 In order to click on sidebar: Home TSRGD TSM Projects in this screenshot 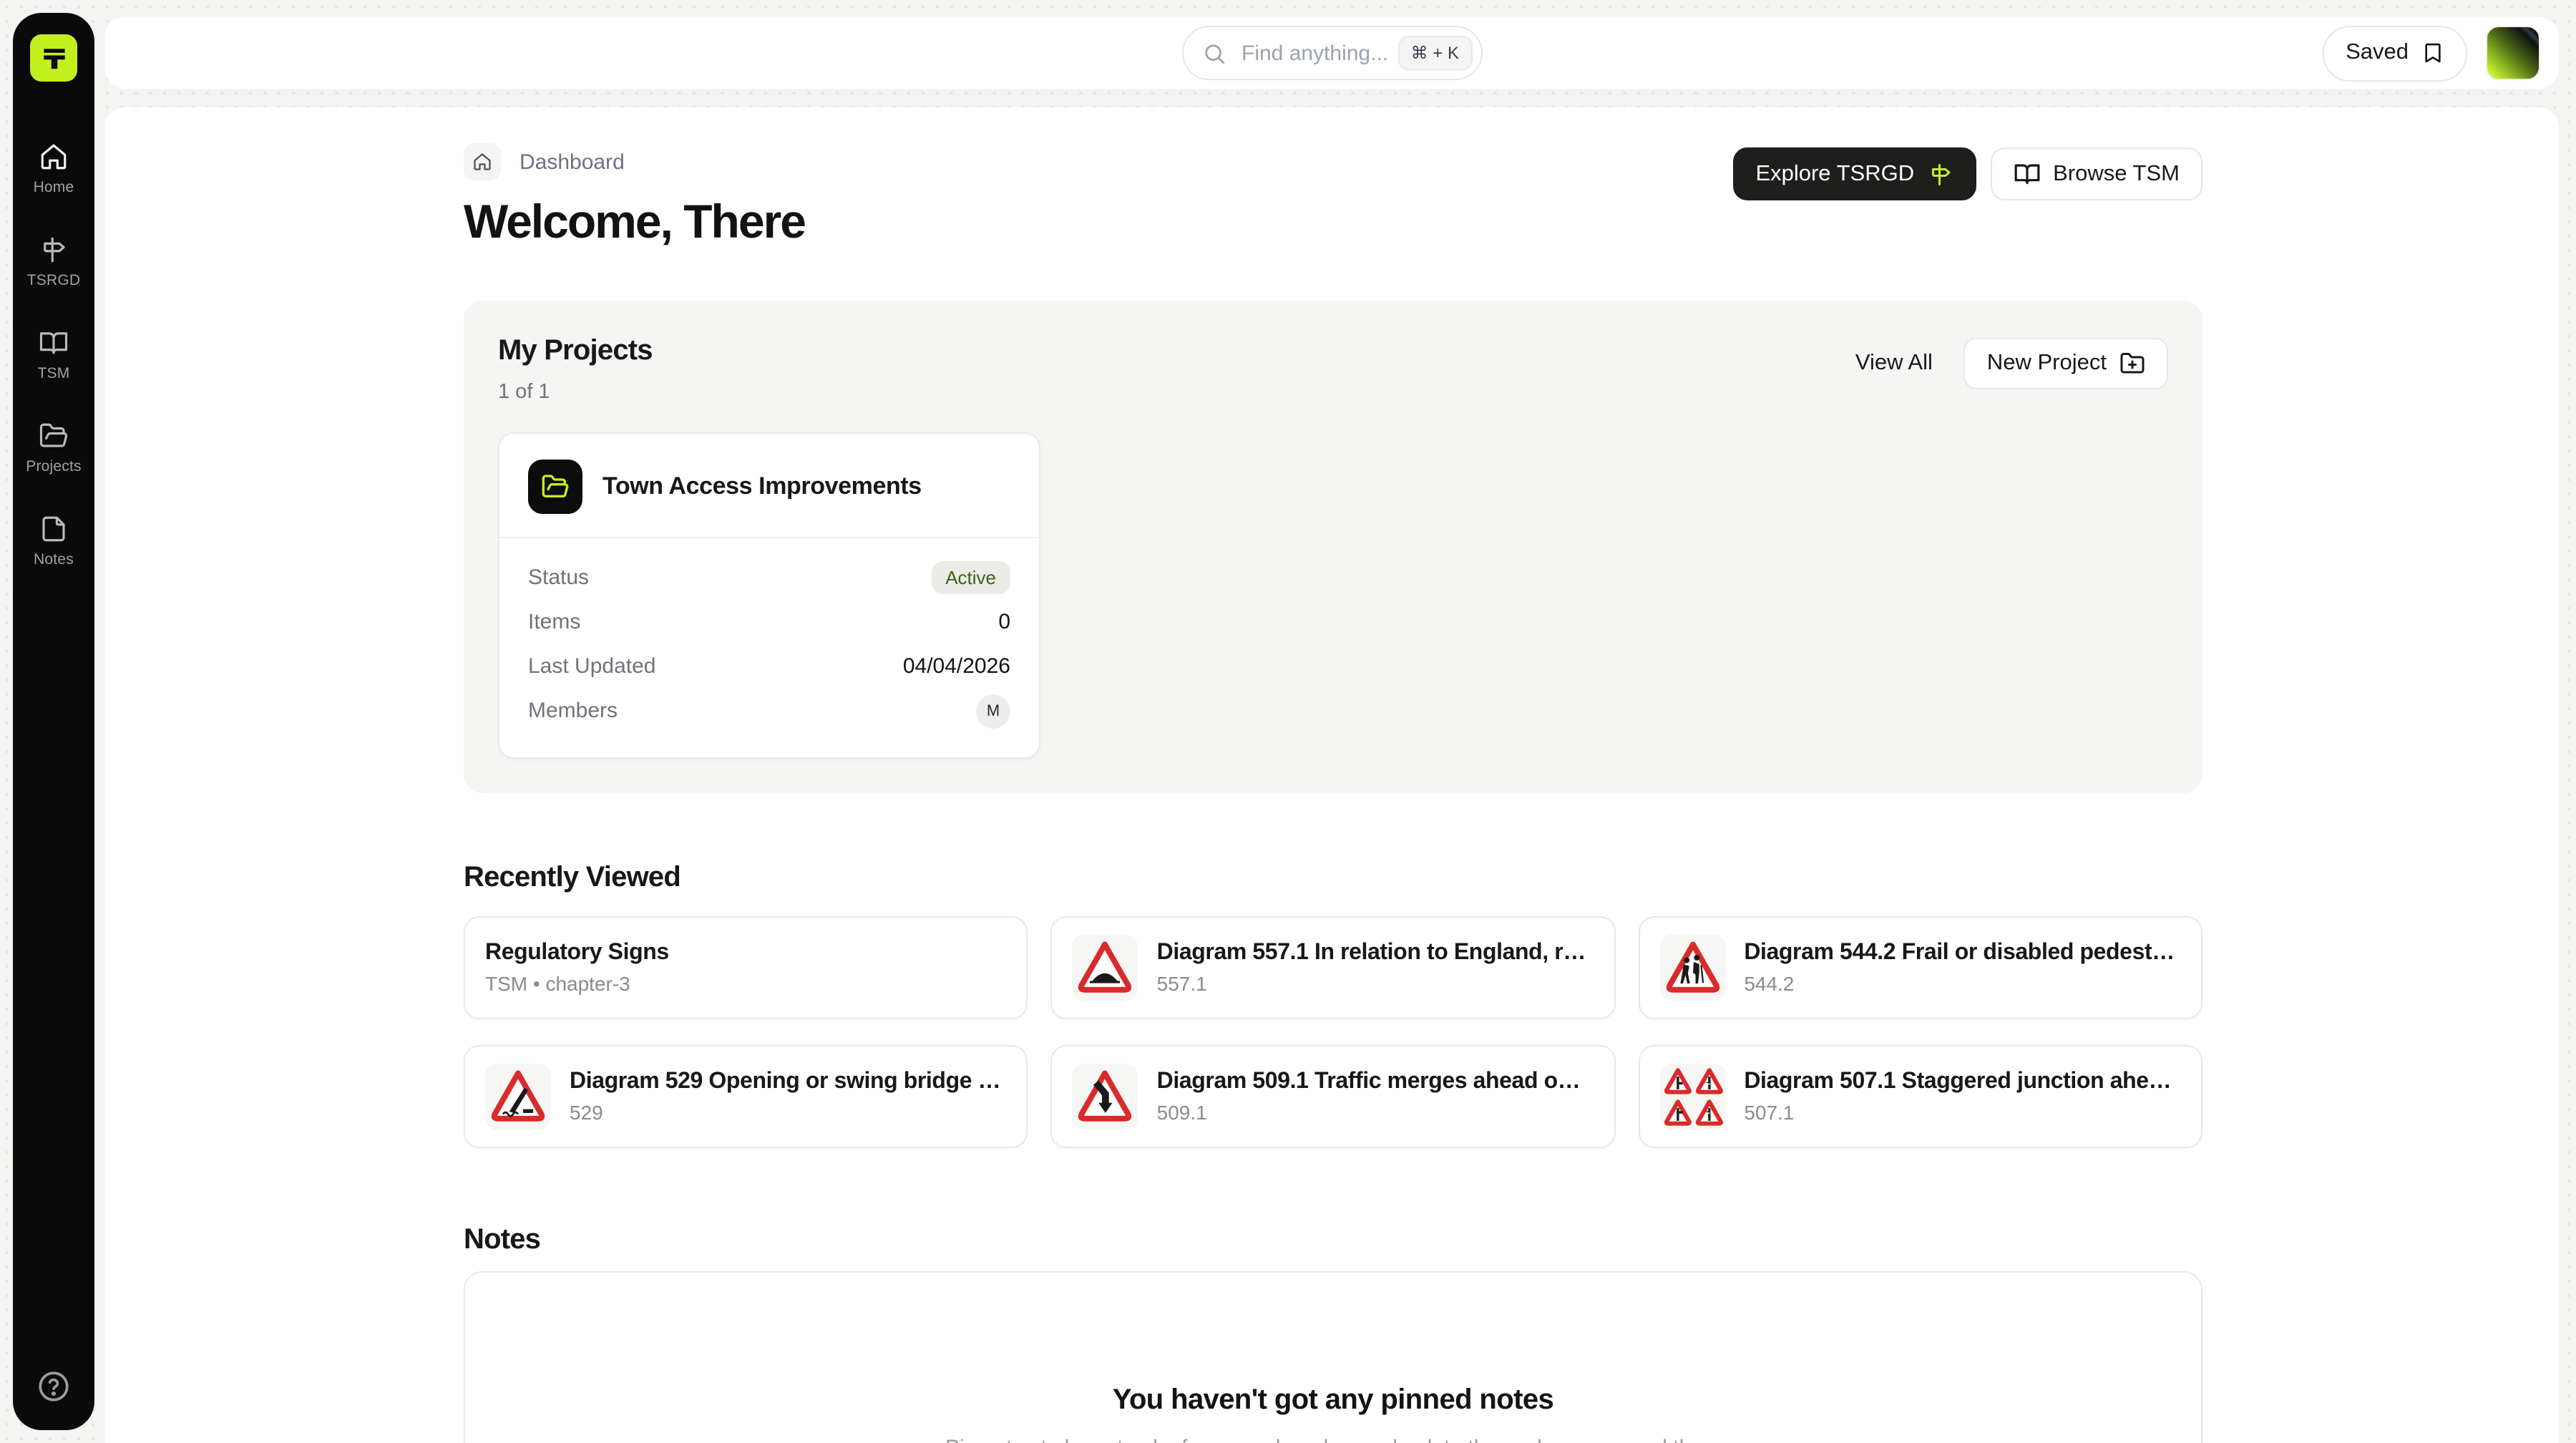, I will do `click(53, 721)`.